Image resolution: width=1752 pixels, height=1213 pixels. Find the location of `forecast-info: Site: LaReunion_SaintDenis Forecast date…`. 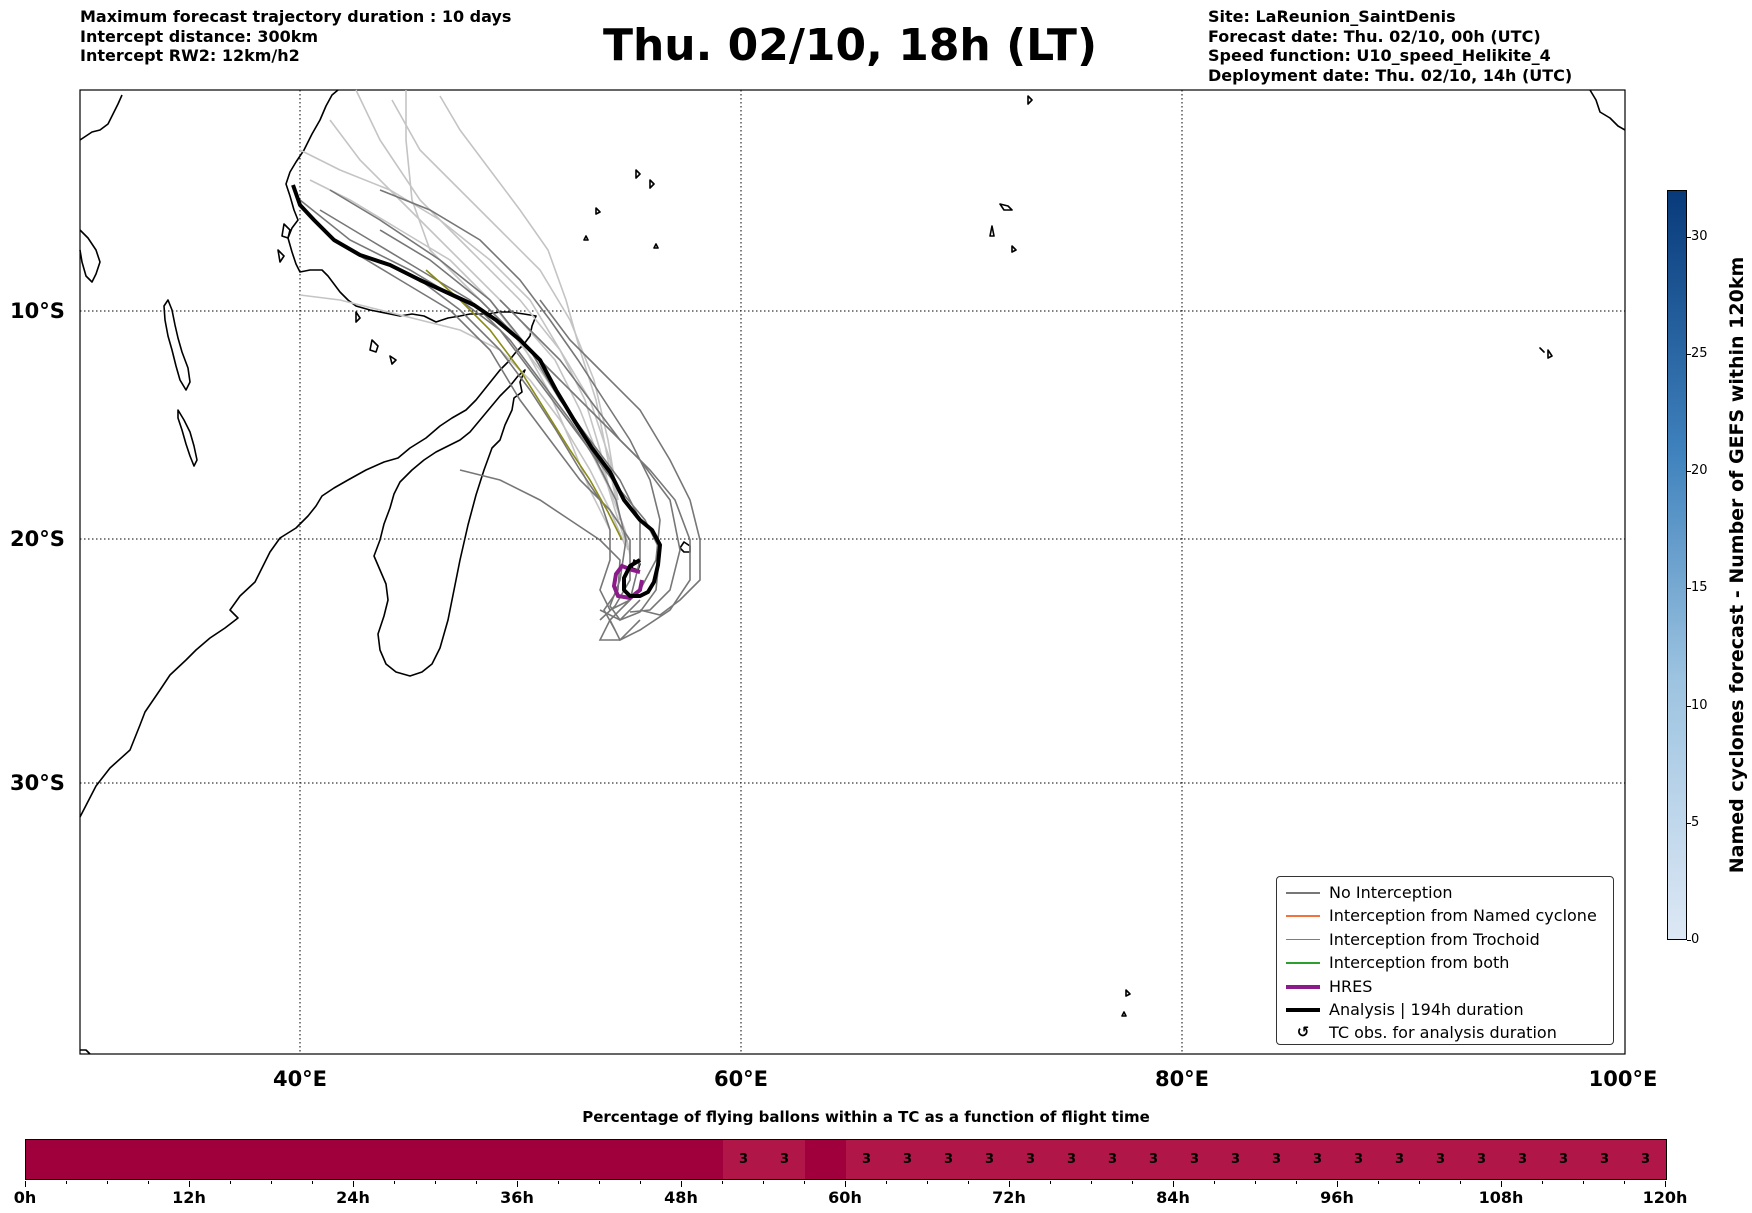

forecast-info: Site: LaReunion_SaintDenis Forecast date… is located at coordinates (1390, 46).